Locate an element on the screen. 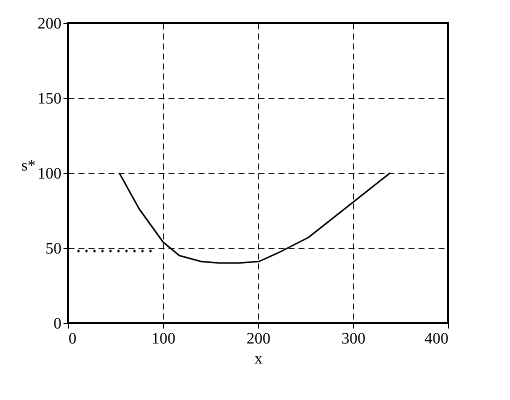 This screenshot has width=510, height=400. y-tick-label: 0 is located at coordinates (58, 324).